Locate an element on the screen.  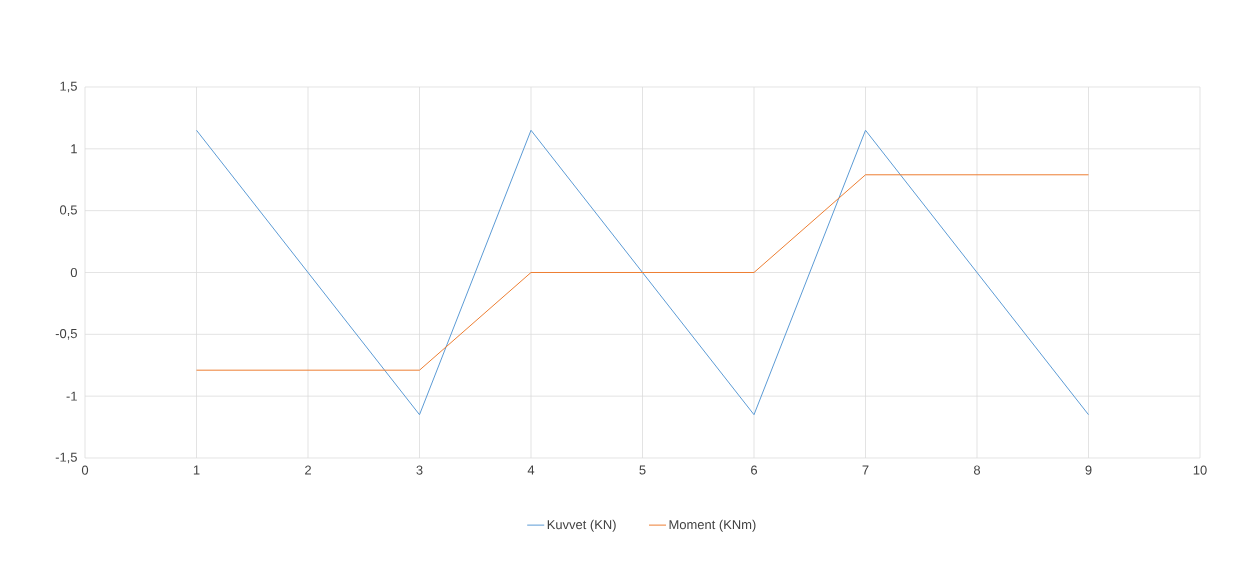
y-tick-label: 1 is located at coordinates (74, 149).